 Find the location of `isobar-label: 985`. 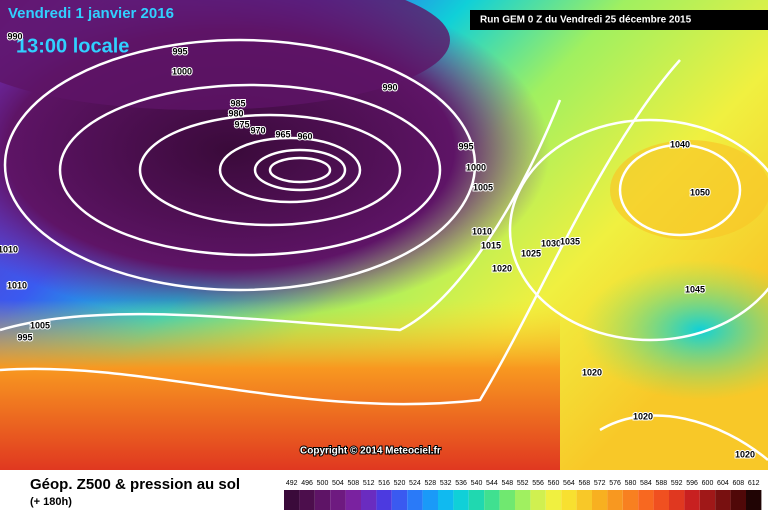

isobar-label: 985 is located at coordinates (237, 103).